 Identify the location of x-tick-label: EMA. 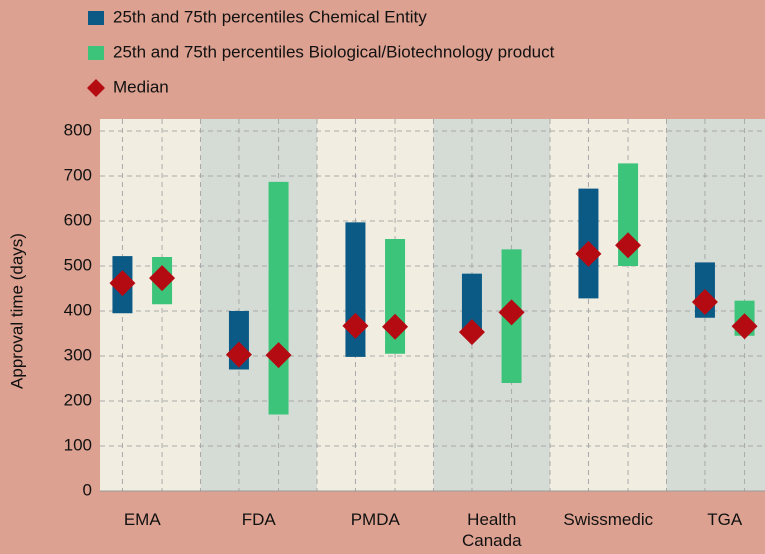
(142, 519).